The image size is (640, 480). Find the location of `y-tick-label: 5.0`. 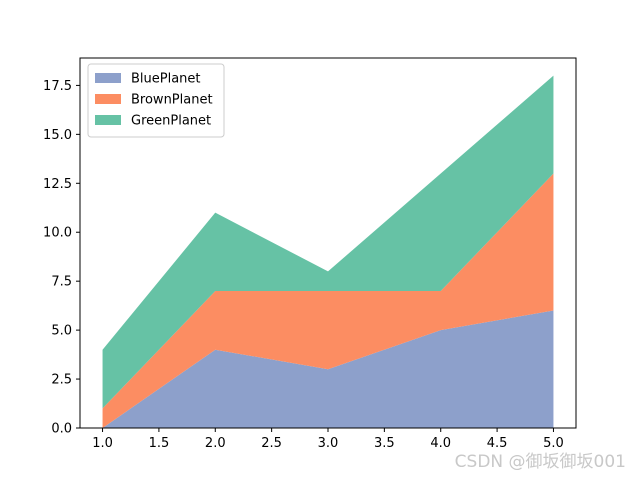

y-tick-label: 5.0 is located at coordinates (61, 331).